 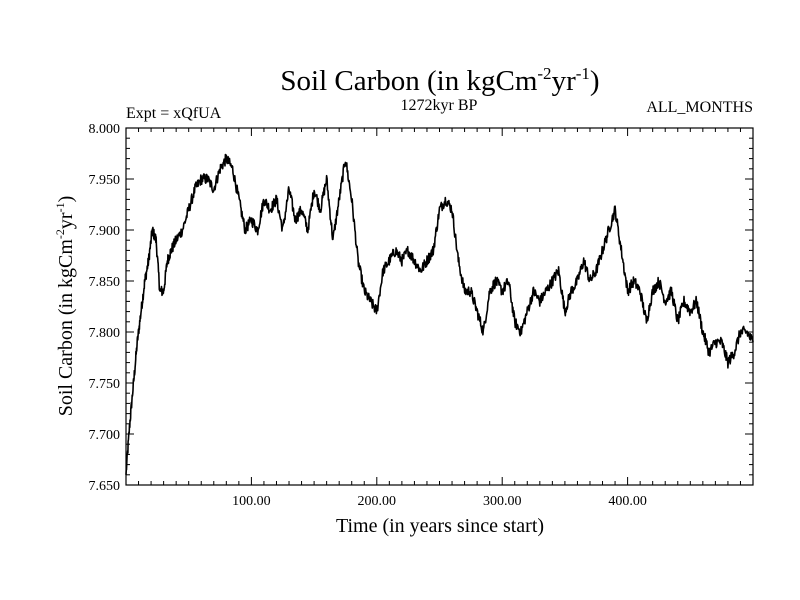 I want to click on chart-title: Soil Carbon (in kgCm-2yr-1), so click(x=439, y=80).